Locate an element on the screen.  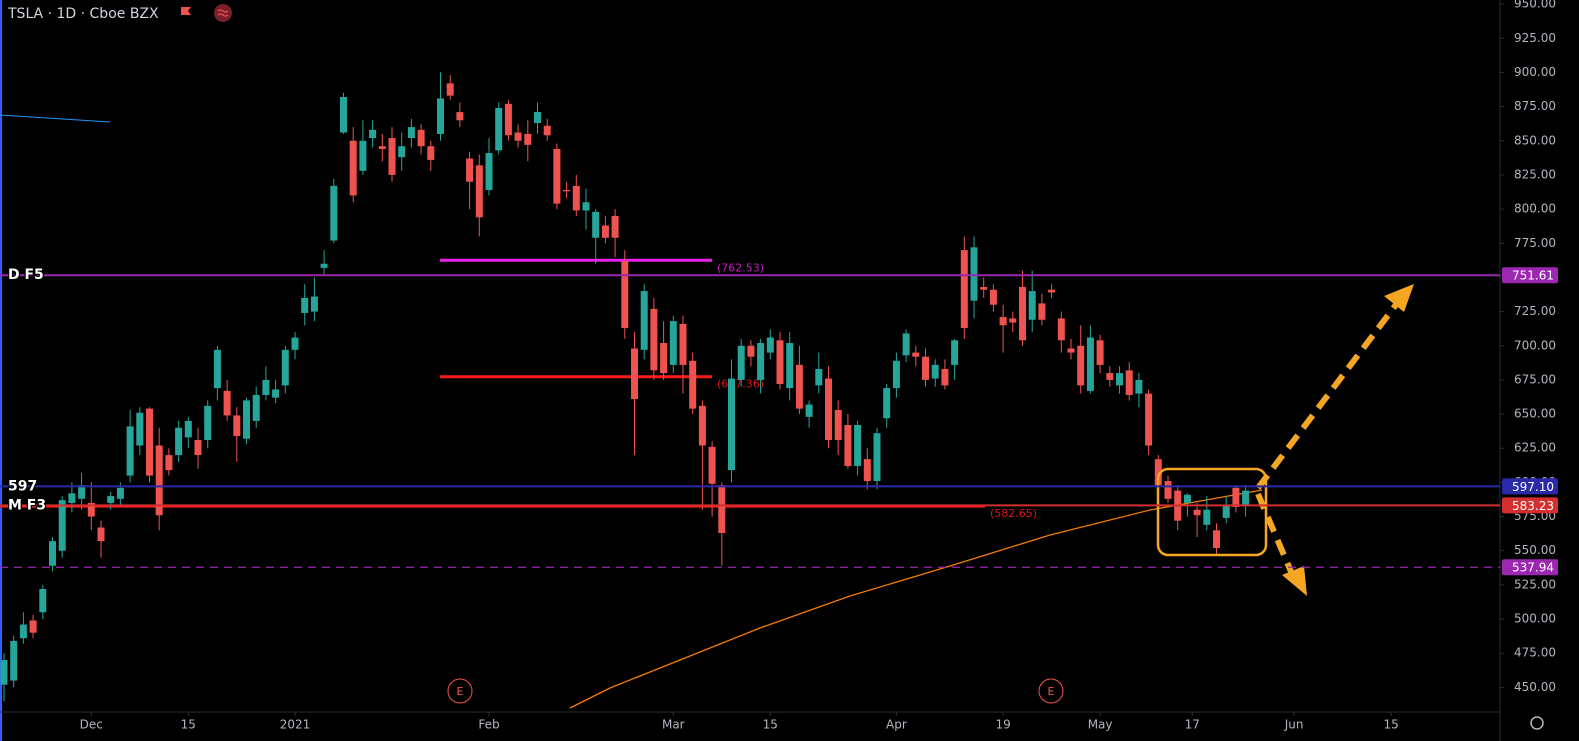
flag-icon is located at coordinates (186, 11).